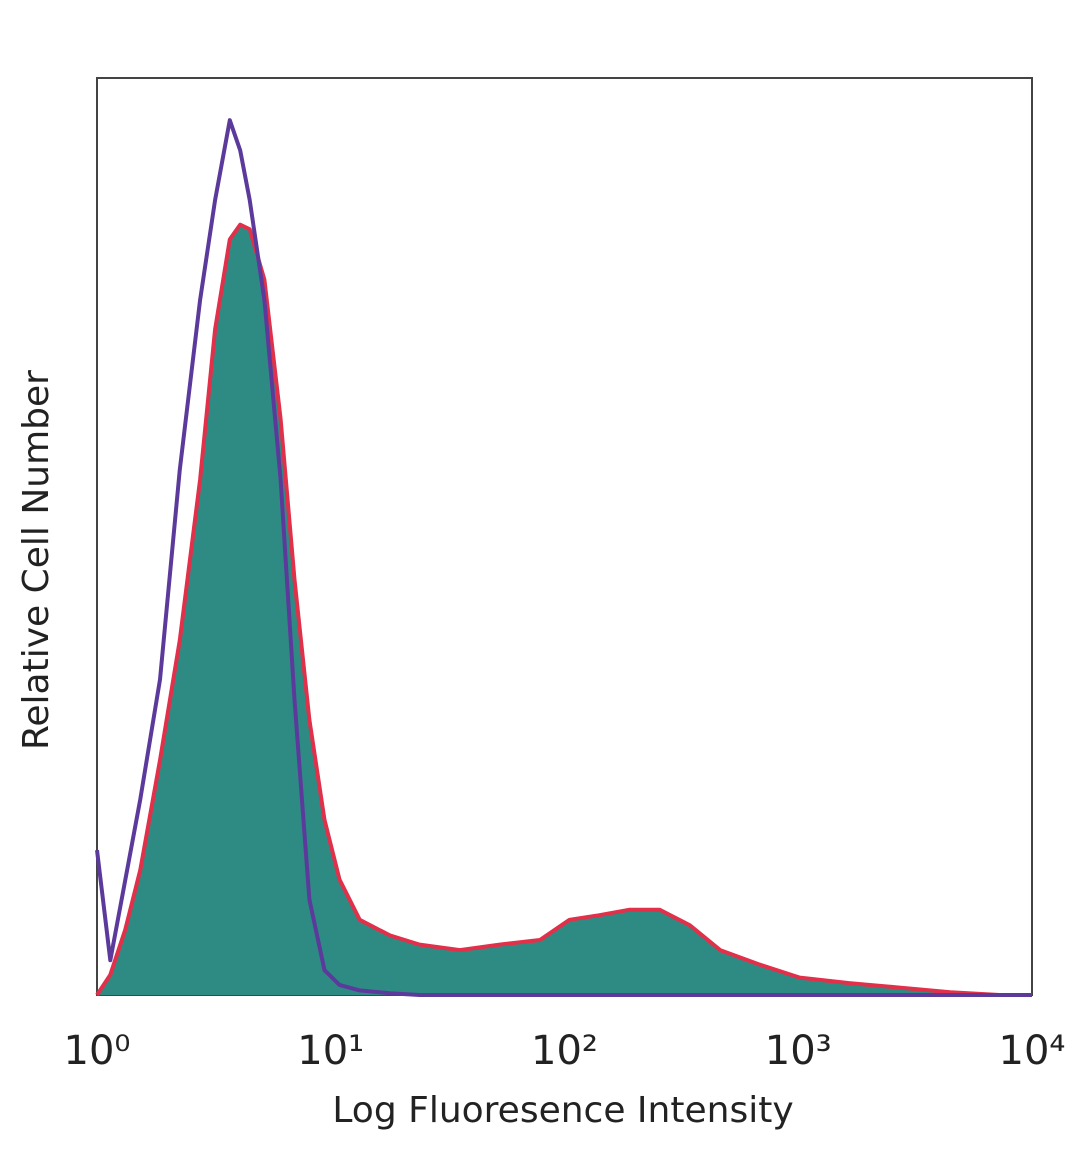 Image resolution: width=1080 pixels, height=1169 pixels. What do you see at coordinates (36, 560) in the screenshot?
I see `y-axis-title: Relative Cell Number` at bounding box center [36, 560].